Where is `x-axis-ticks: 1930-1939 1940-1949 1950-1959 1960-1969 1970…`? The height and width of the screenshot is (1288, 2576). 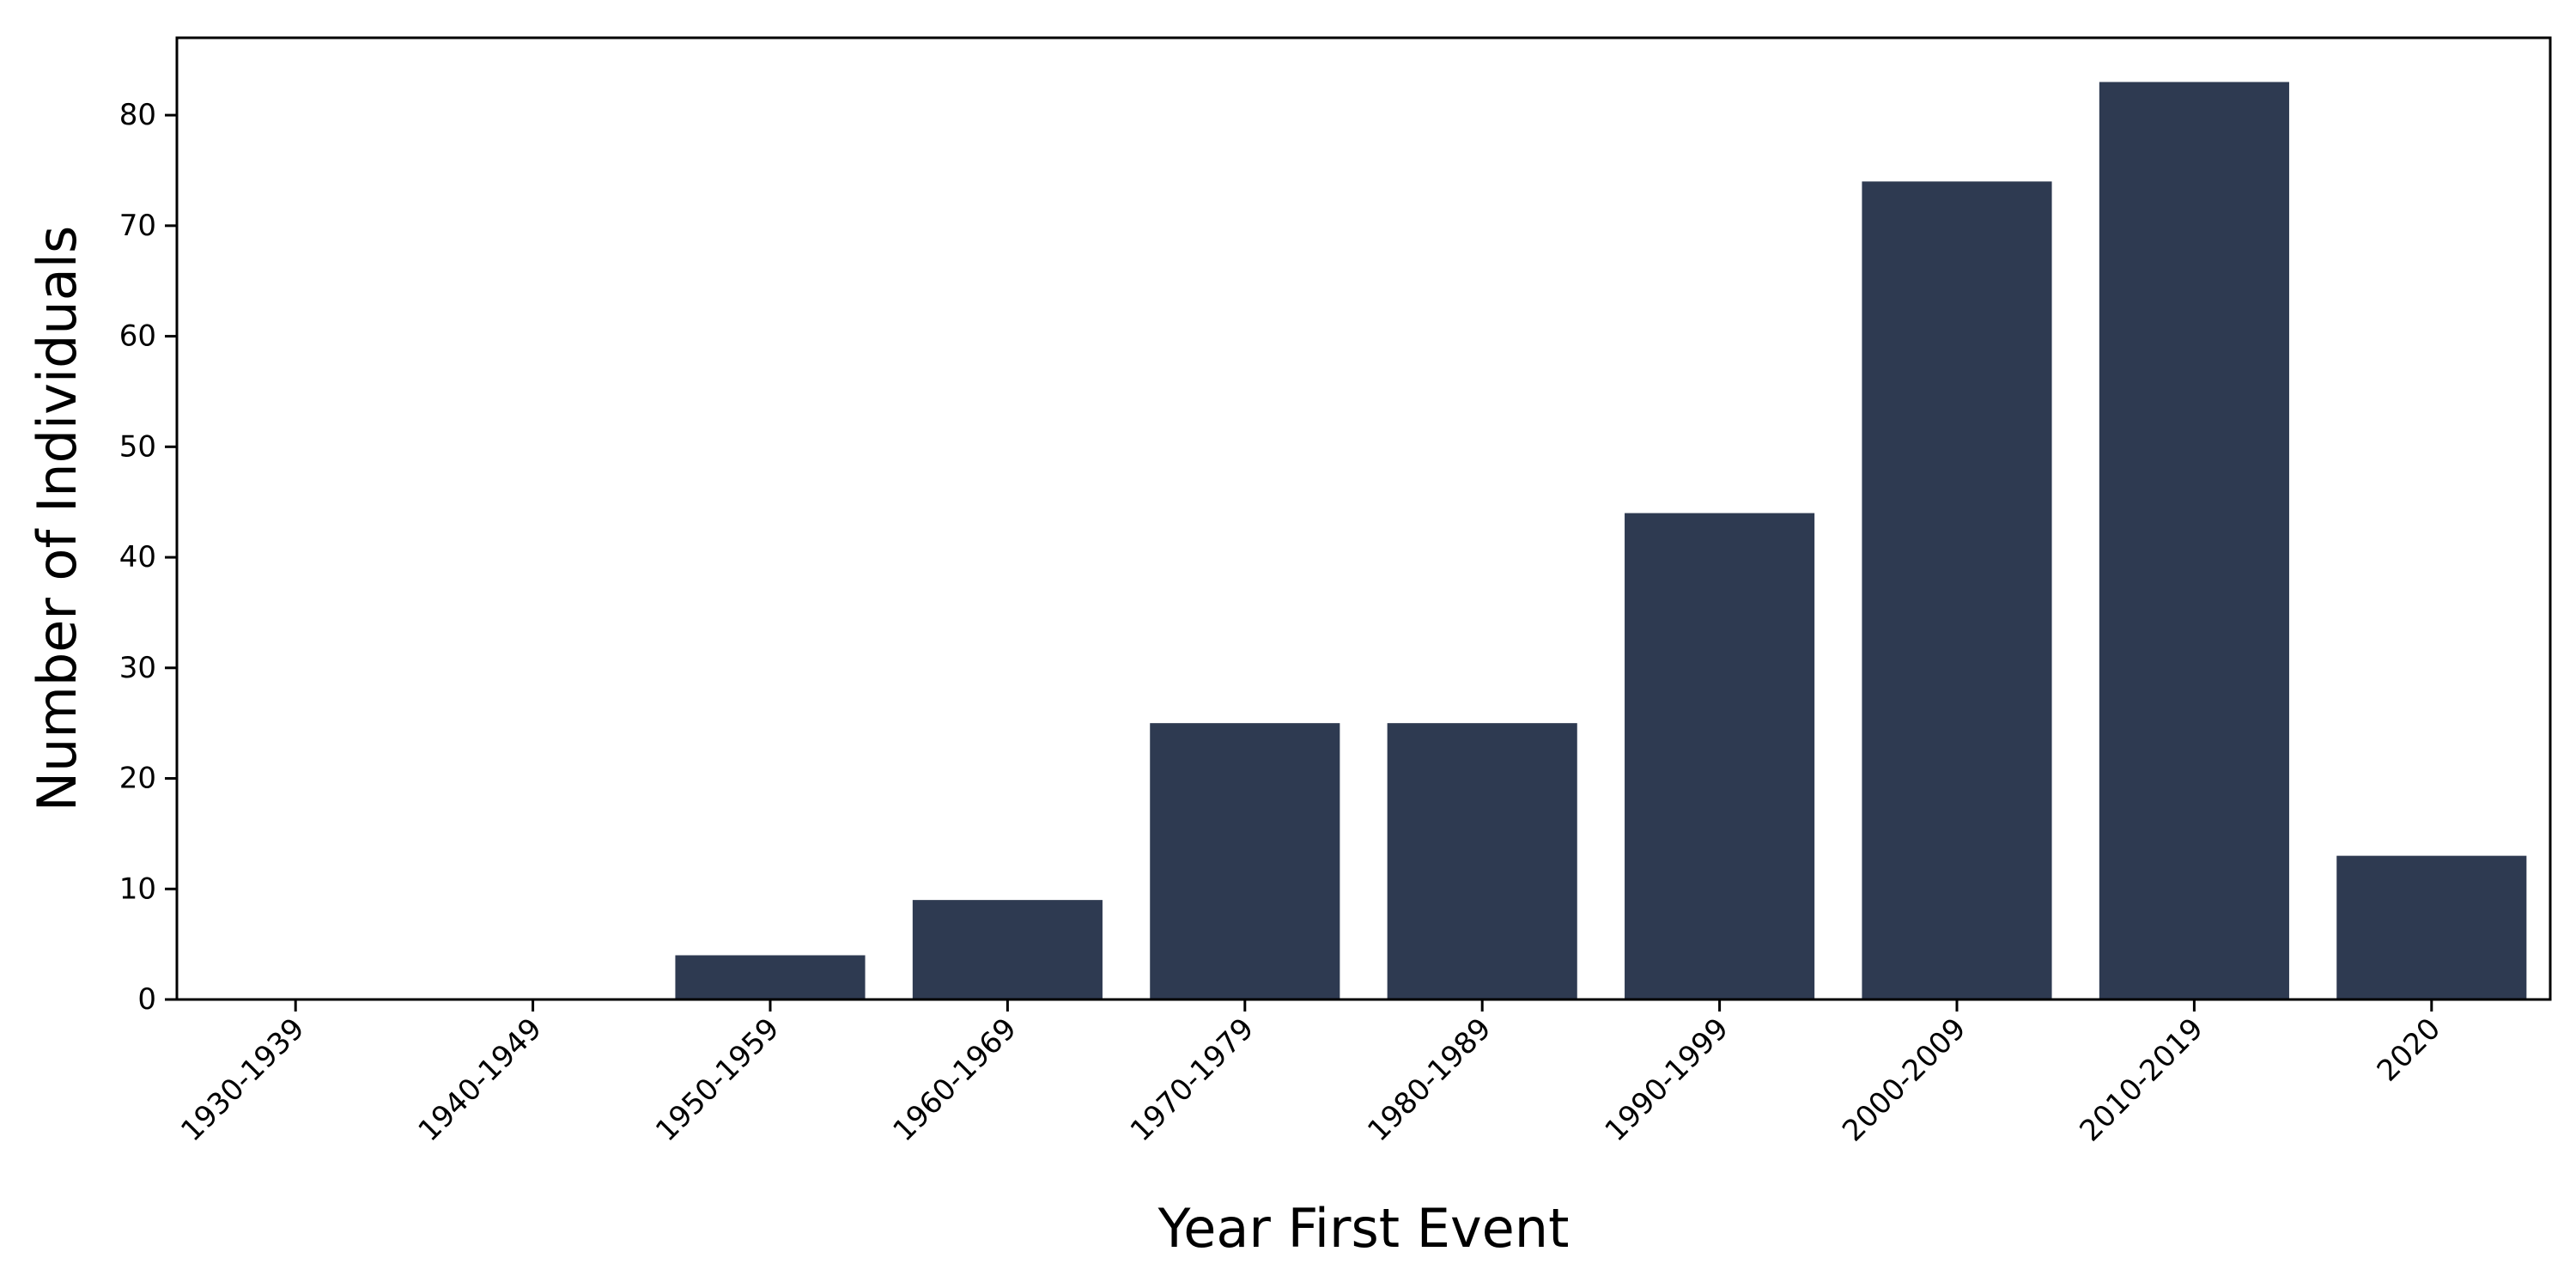
x-axis-ticks: 1930-1939 1940-1949 1950-1959 1960-1969 1970… is located at coordinates (1310, 1074).